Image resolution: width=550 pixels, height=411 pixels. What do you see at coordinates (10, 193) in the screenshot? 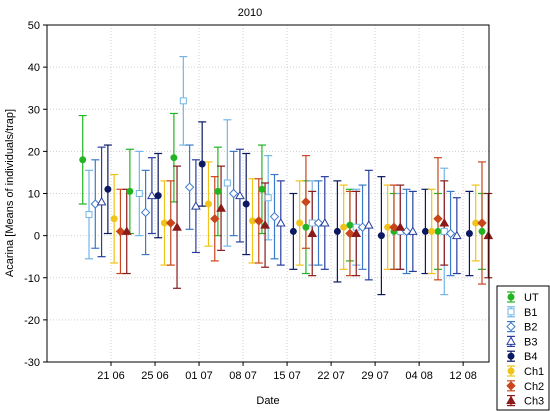
I see `y-axis-label: Acarina [Means of individuals/trap]` at bounding box center [10, 193].